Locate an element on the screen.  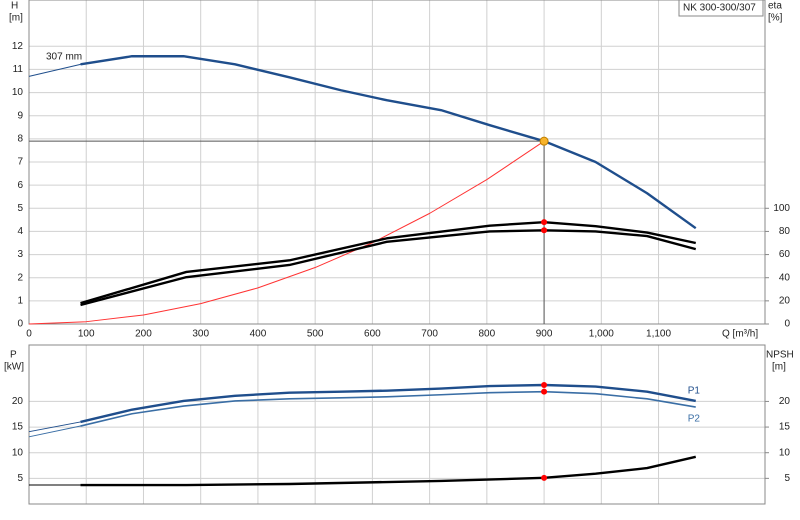
model-label: NK 300-300/307 is located at coordinates (719, 8).